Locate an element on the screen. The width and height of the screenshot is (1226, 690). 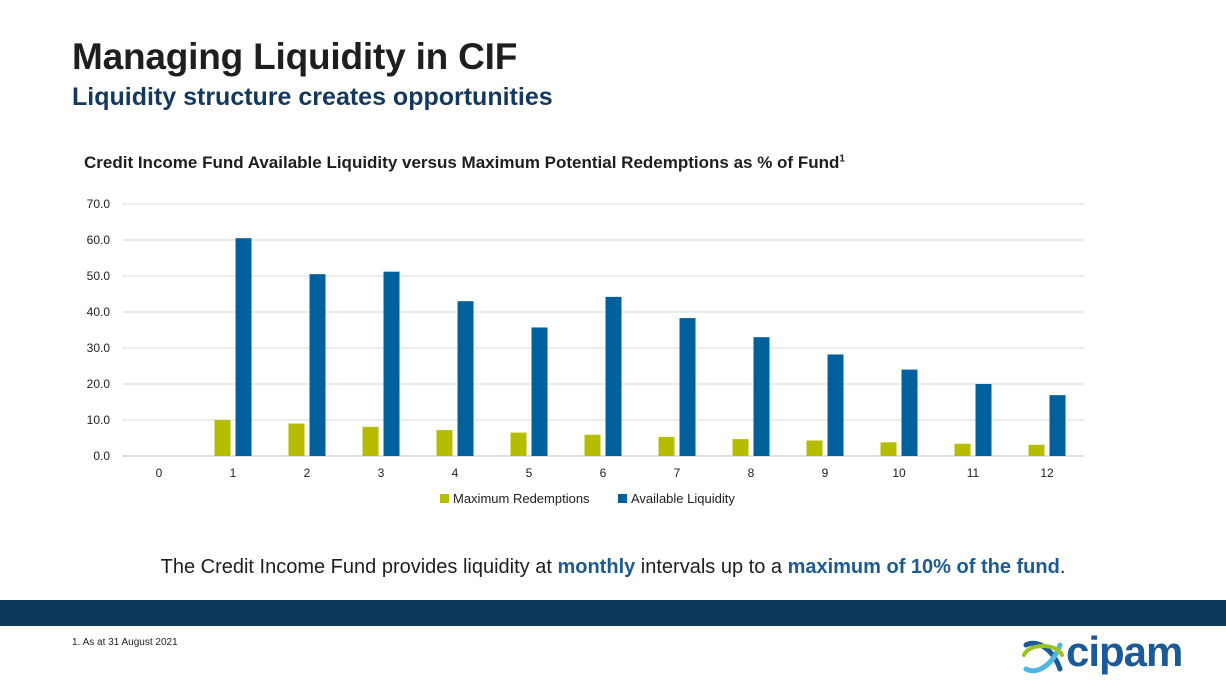
y-tick-label: 50.0 is located at coordinates (99, 276).